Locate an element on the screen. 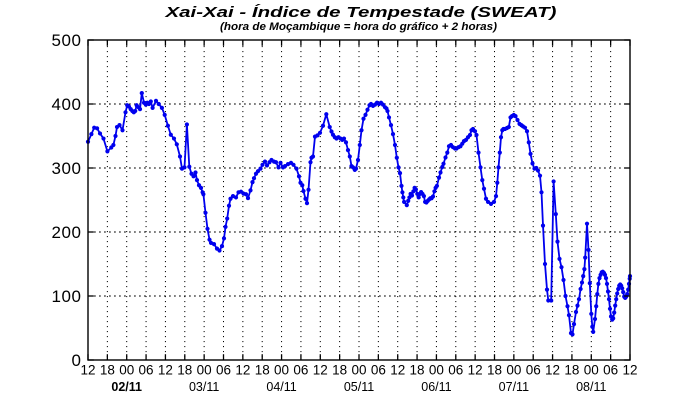 The width and height of the screenshot is (700, 405). svg-text: 500 is located at coordinates (66, 40).